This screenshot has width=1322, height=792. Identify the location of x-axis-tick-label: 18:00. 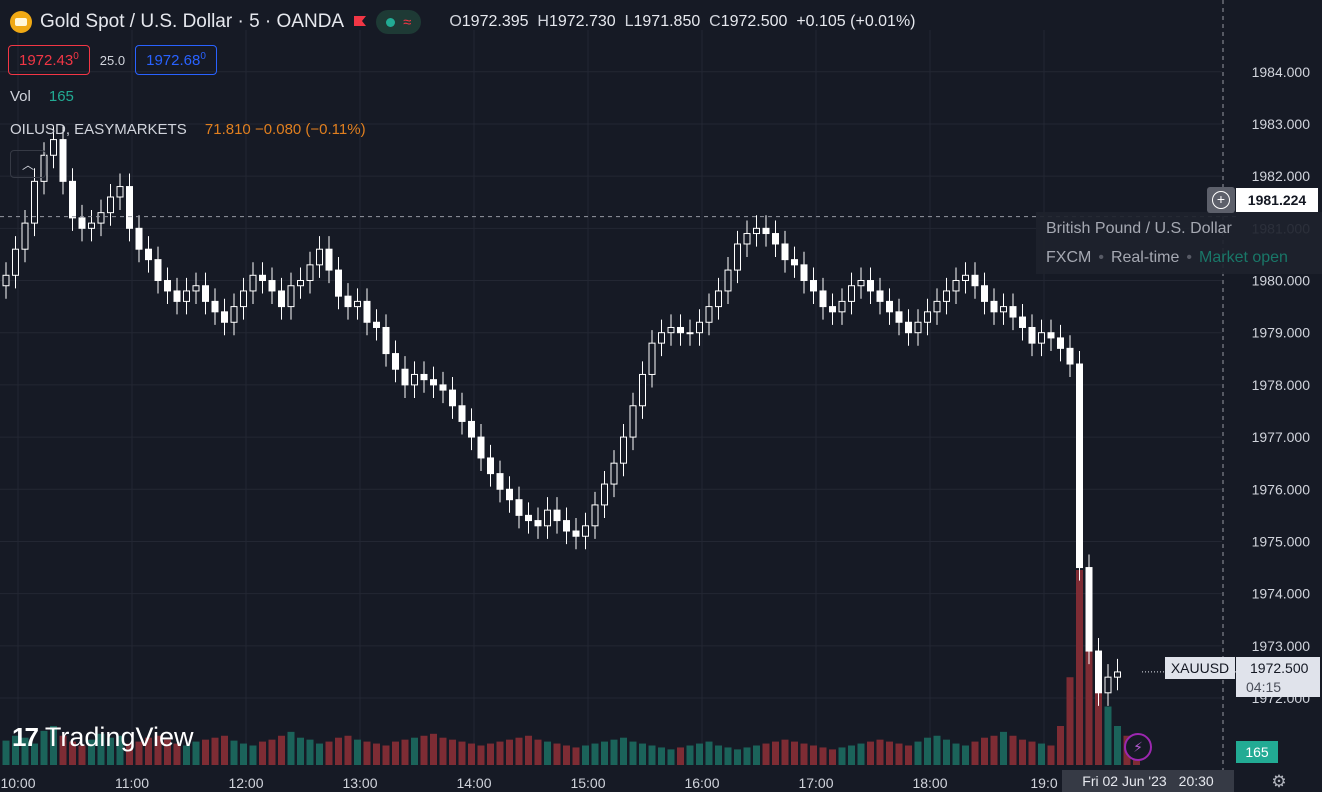
(929, 783).